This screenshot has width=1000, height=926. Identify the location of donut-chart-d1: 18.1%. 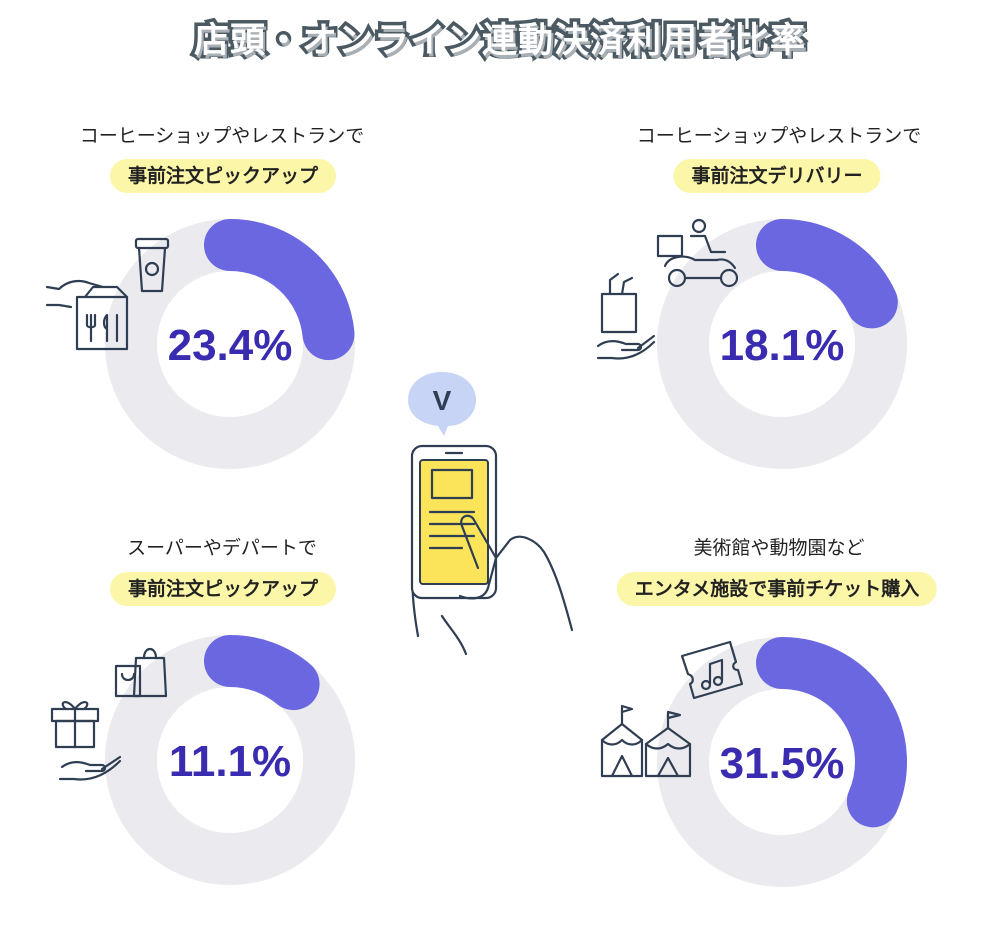
(782, 344).